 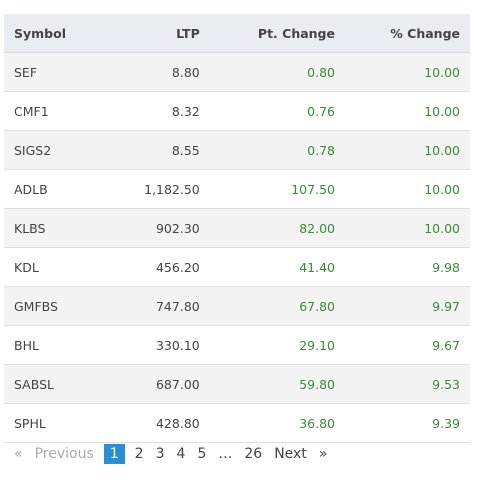 I want to click on table-row: SPHL 428.80 36.80 9.39, so click(x=237, y=423).